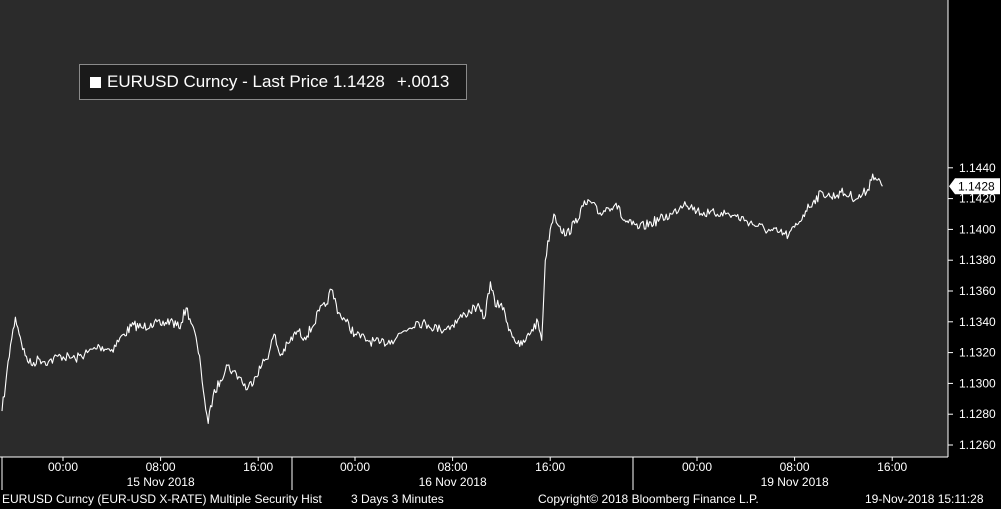  Describe the element at coordinates (977, 414) in the screenshot. I see `y-tick-label: 1.1280` at that location.